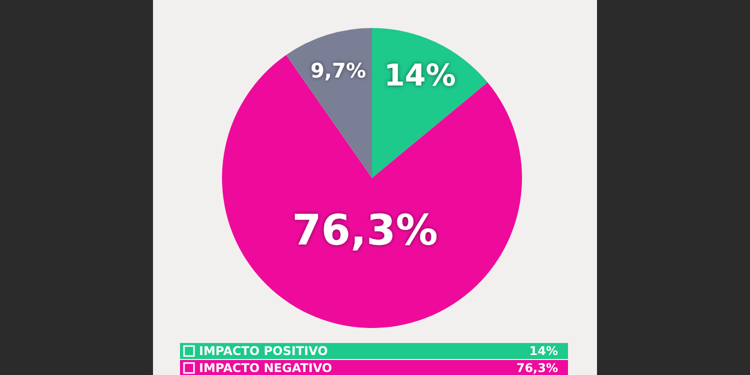 The width and height of the screenshot is (750, 375). What do you see at coordinates (263, 351) in the screenshot?
I see `legend-label: IMPACTO POSITIVO` at bounding box center [263, 351].